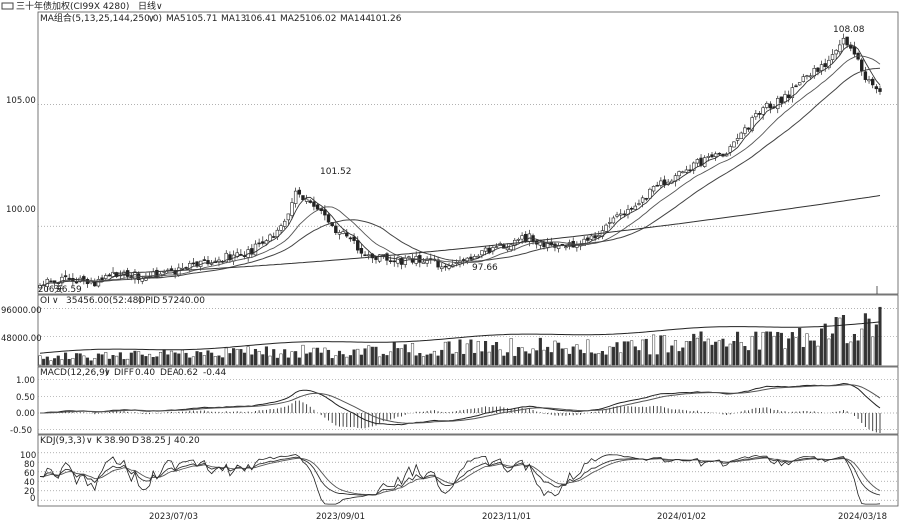 The width and height of the screenshot is (900, 523). What do you see at coordinates (159, 7) in the screenshot?
I see `period-chevron-icon: ∨` at bounding box center [159, 7].